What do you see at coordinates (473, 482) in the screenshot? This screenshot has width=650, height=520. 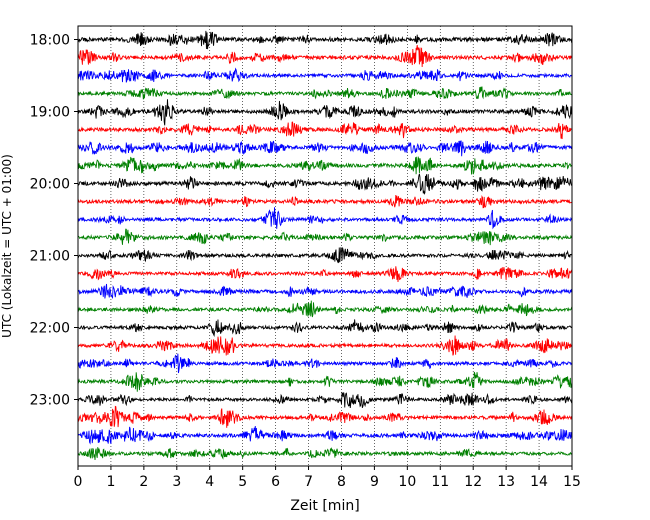 I see `x-tick-label: 12` at bounding box center [473, 482].